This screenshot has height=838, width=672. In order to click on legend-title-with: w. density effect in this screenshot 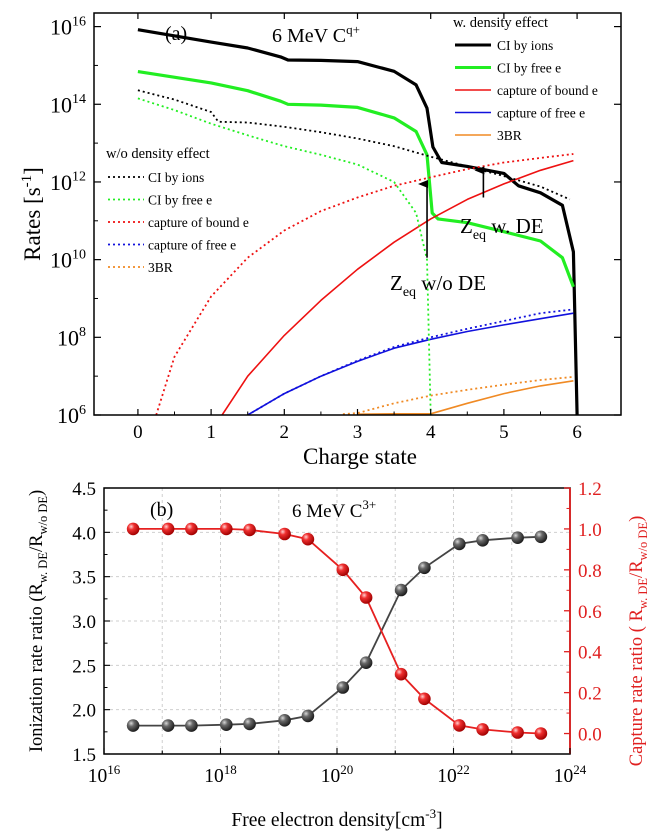, I will do `click(500, 23)`.